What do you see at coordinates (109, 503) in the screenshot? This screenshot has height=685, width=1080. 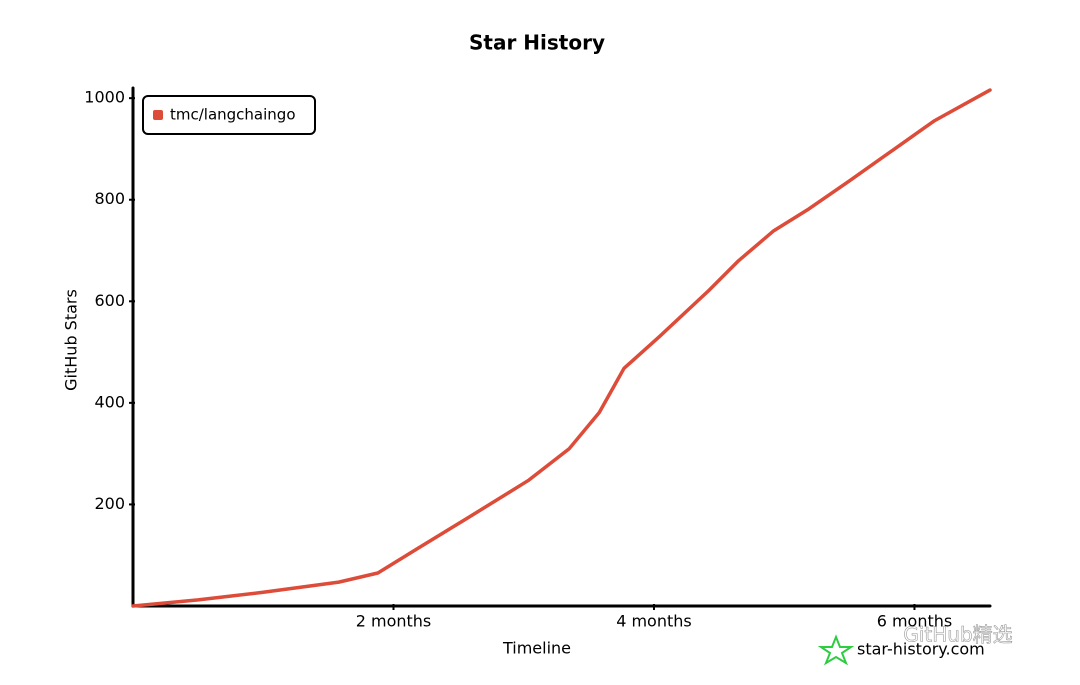 I see `y-tick-label: 200` at bounding box center [109, 503].